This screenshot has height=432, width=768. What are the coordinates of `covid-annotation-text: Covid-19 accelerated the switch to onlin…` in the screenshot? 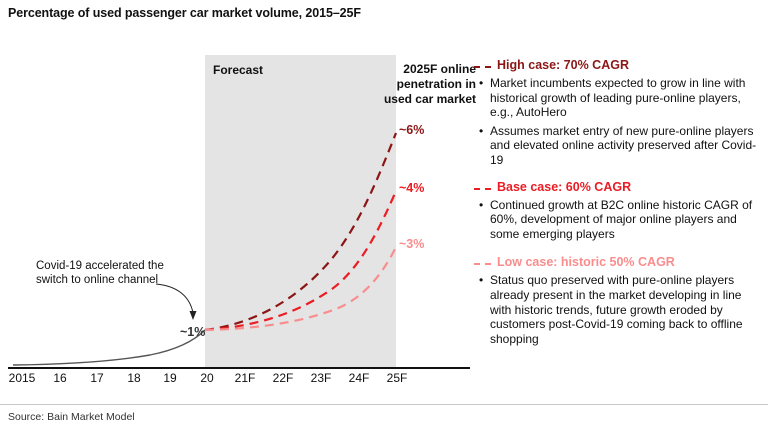 It's located at (100, 273).